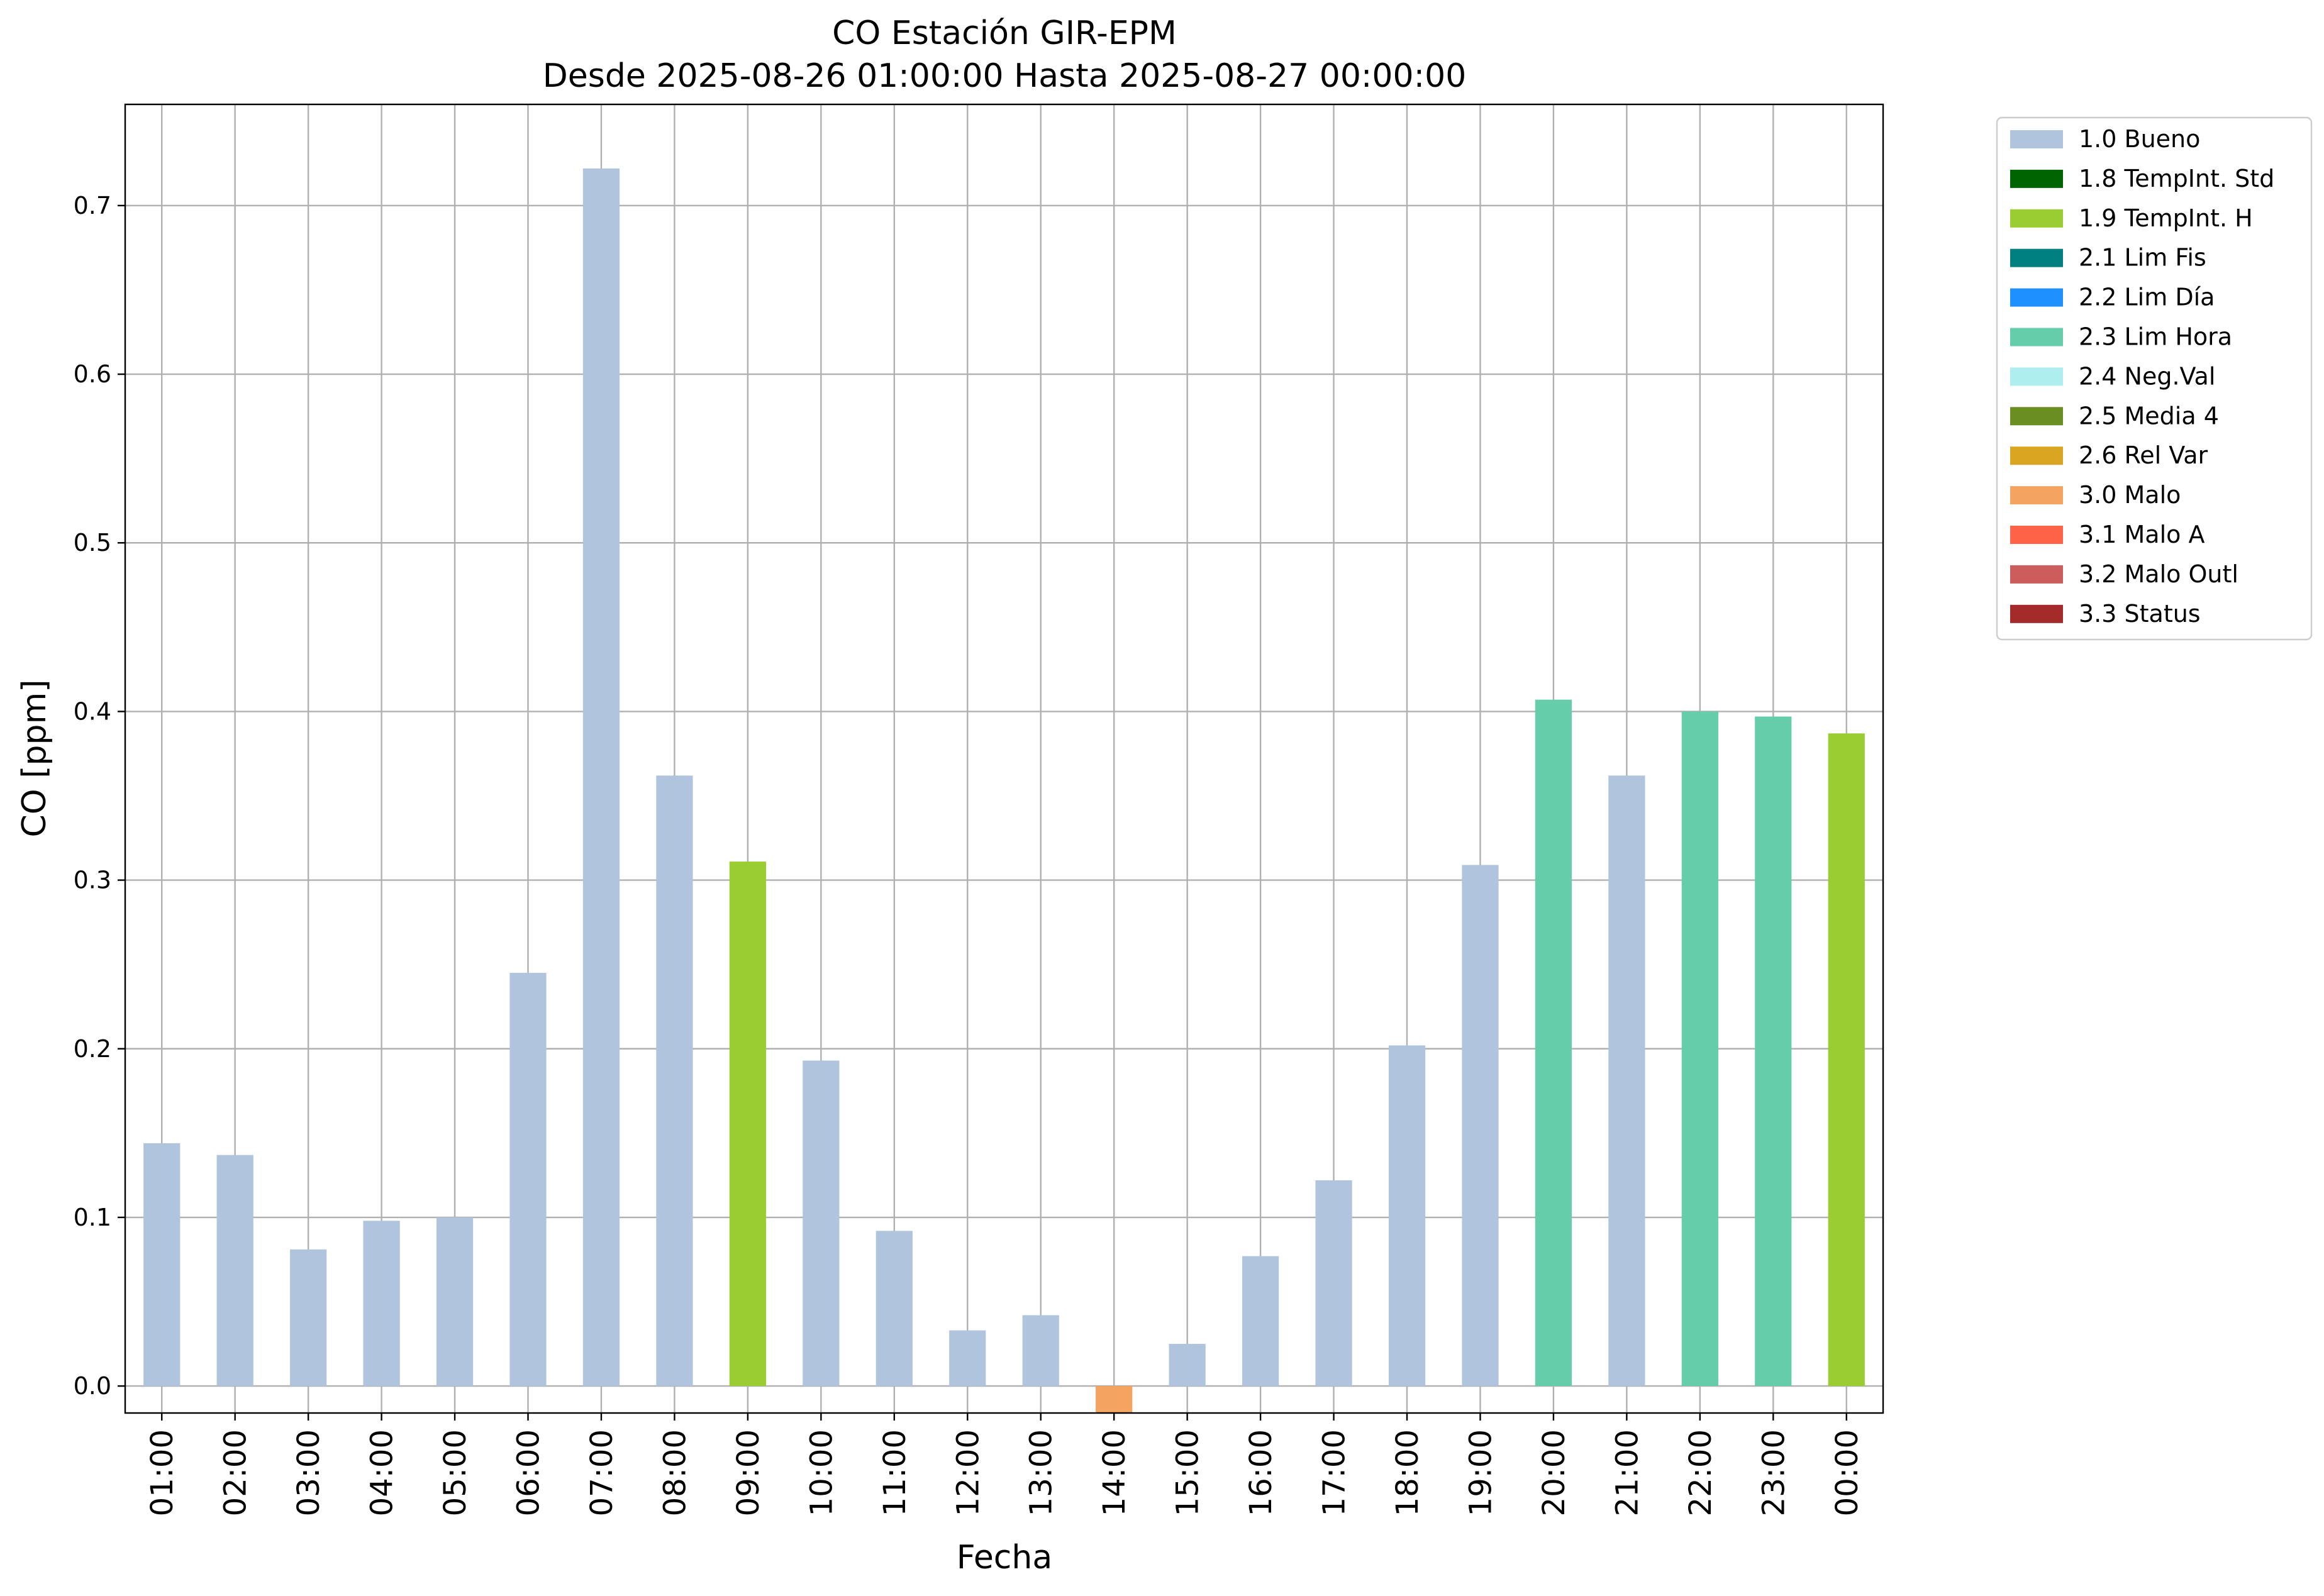 The height and width of the screenshot is (1596, 2324). I want to click on y-tick-label: 0.4, so click(93, 711).